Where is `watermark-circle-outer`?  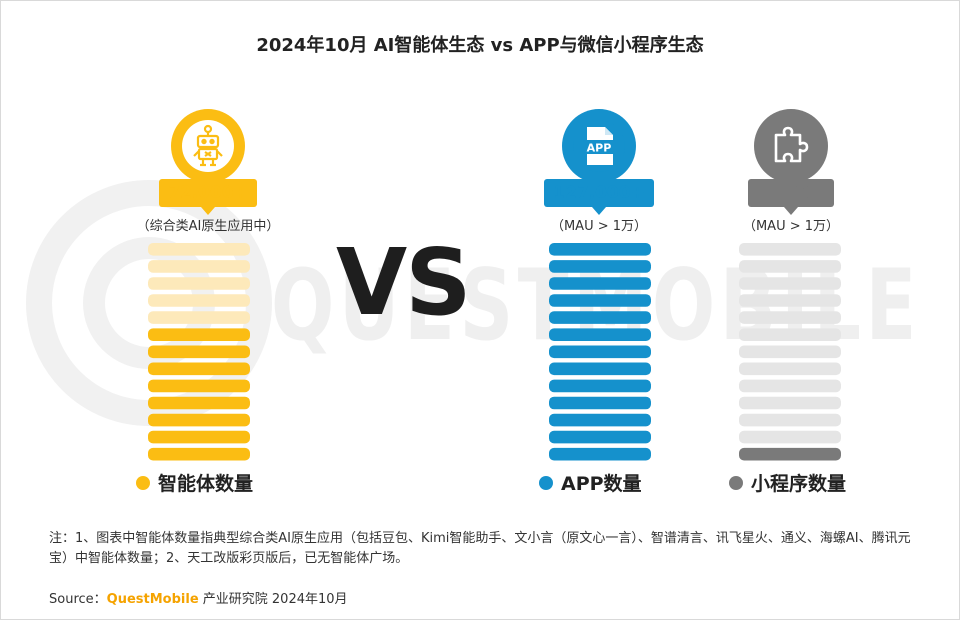
watermark-circle-outer is located at coordinates (149, 303).